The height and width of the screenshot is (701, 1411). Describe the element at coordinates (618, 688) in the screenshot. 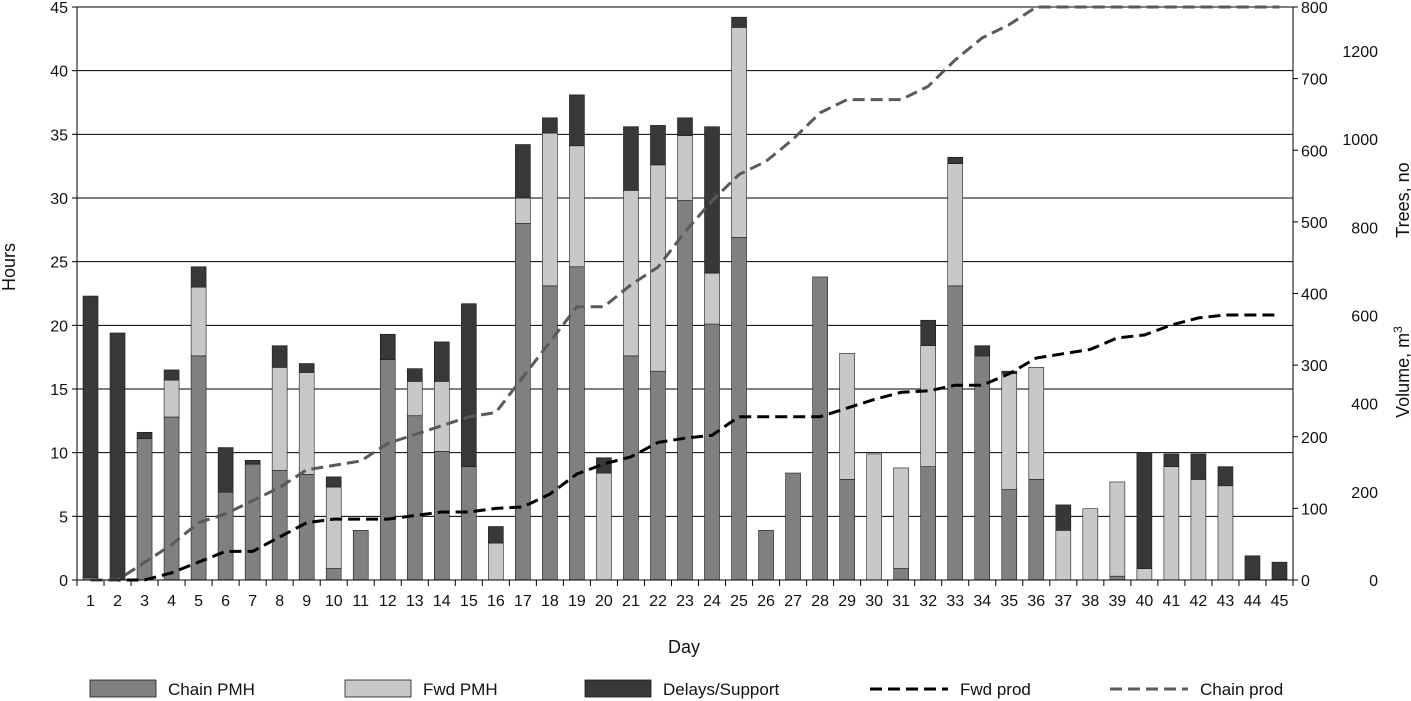

I see `legend-swatch-delays-support` at that location.